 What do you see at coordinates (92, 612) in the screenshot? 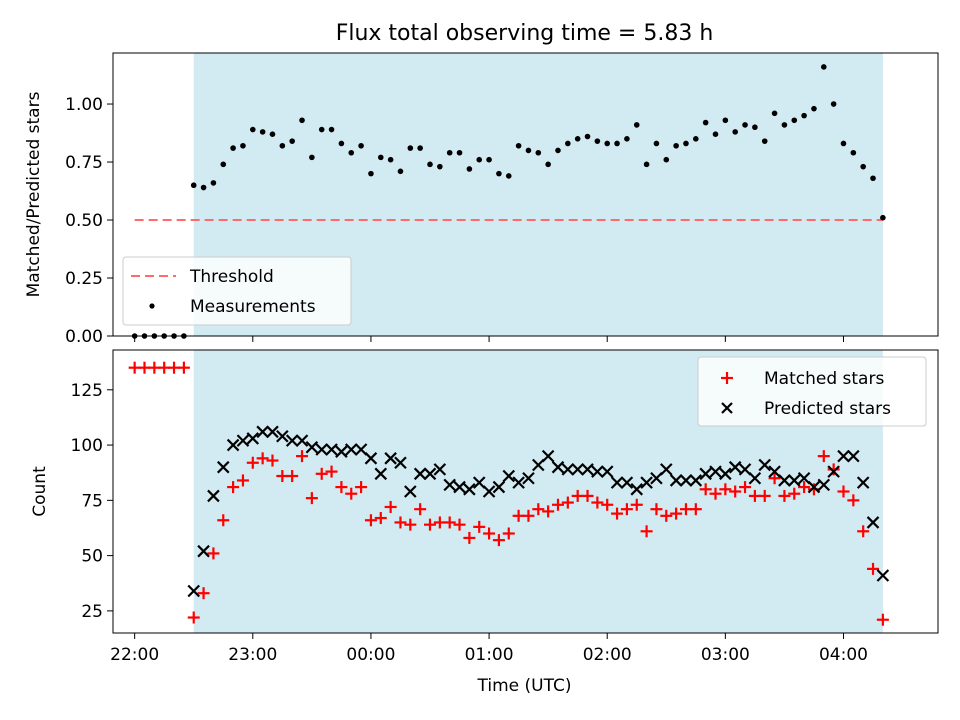
I see `y-tick-label: 25` at bounding box center [92, 612].